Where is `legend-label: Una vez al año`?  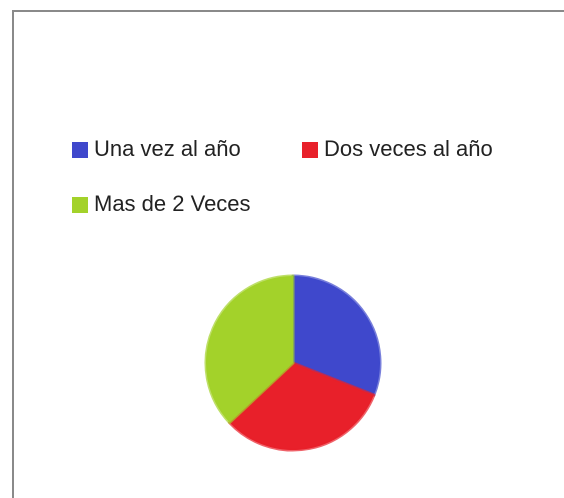
legend-label: Una vez al año is located at coordinates (167, 148).